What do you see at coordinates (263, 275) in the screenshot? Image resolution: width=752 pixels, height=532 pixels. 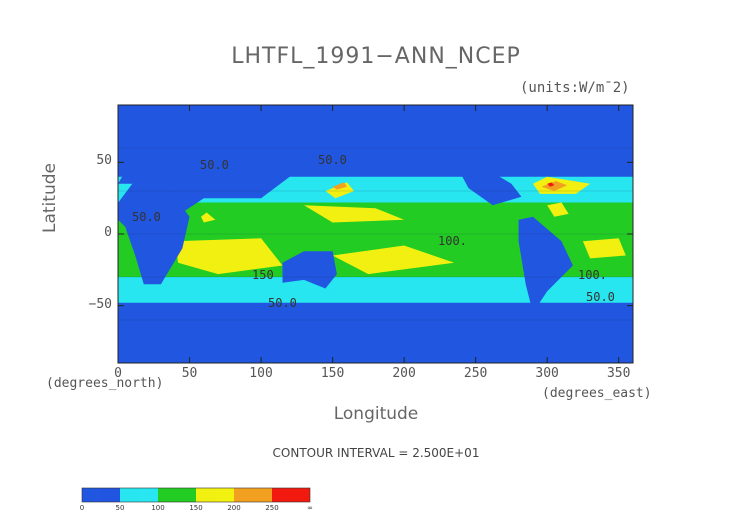 I see `contour-value-label: 150` at bounding box center [263, 275].